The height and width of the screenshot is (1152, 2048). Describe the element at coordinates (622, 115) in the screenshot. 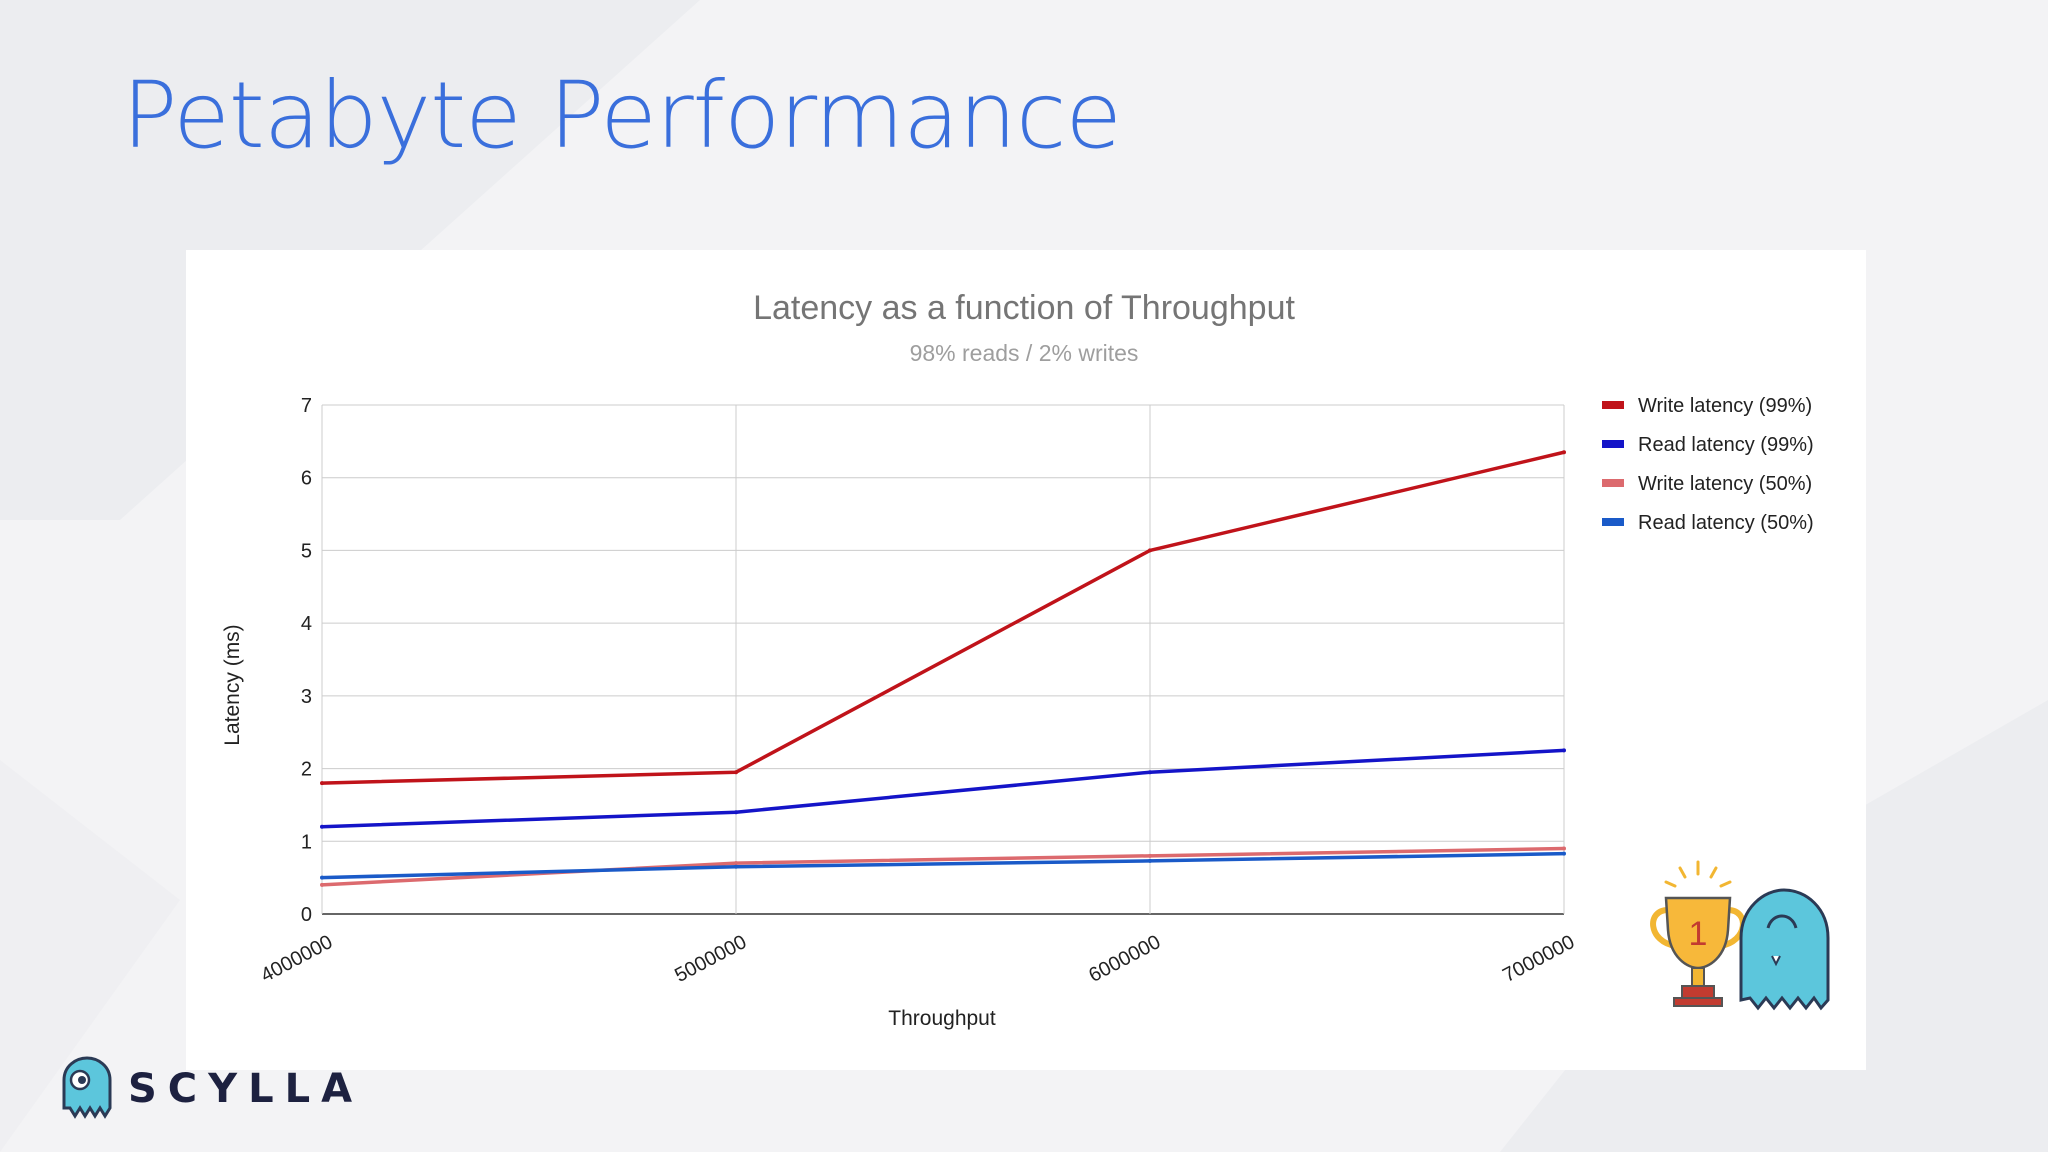

I see `slide-title: Petabyte Performance` at that location.